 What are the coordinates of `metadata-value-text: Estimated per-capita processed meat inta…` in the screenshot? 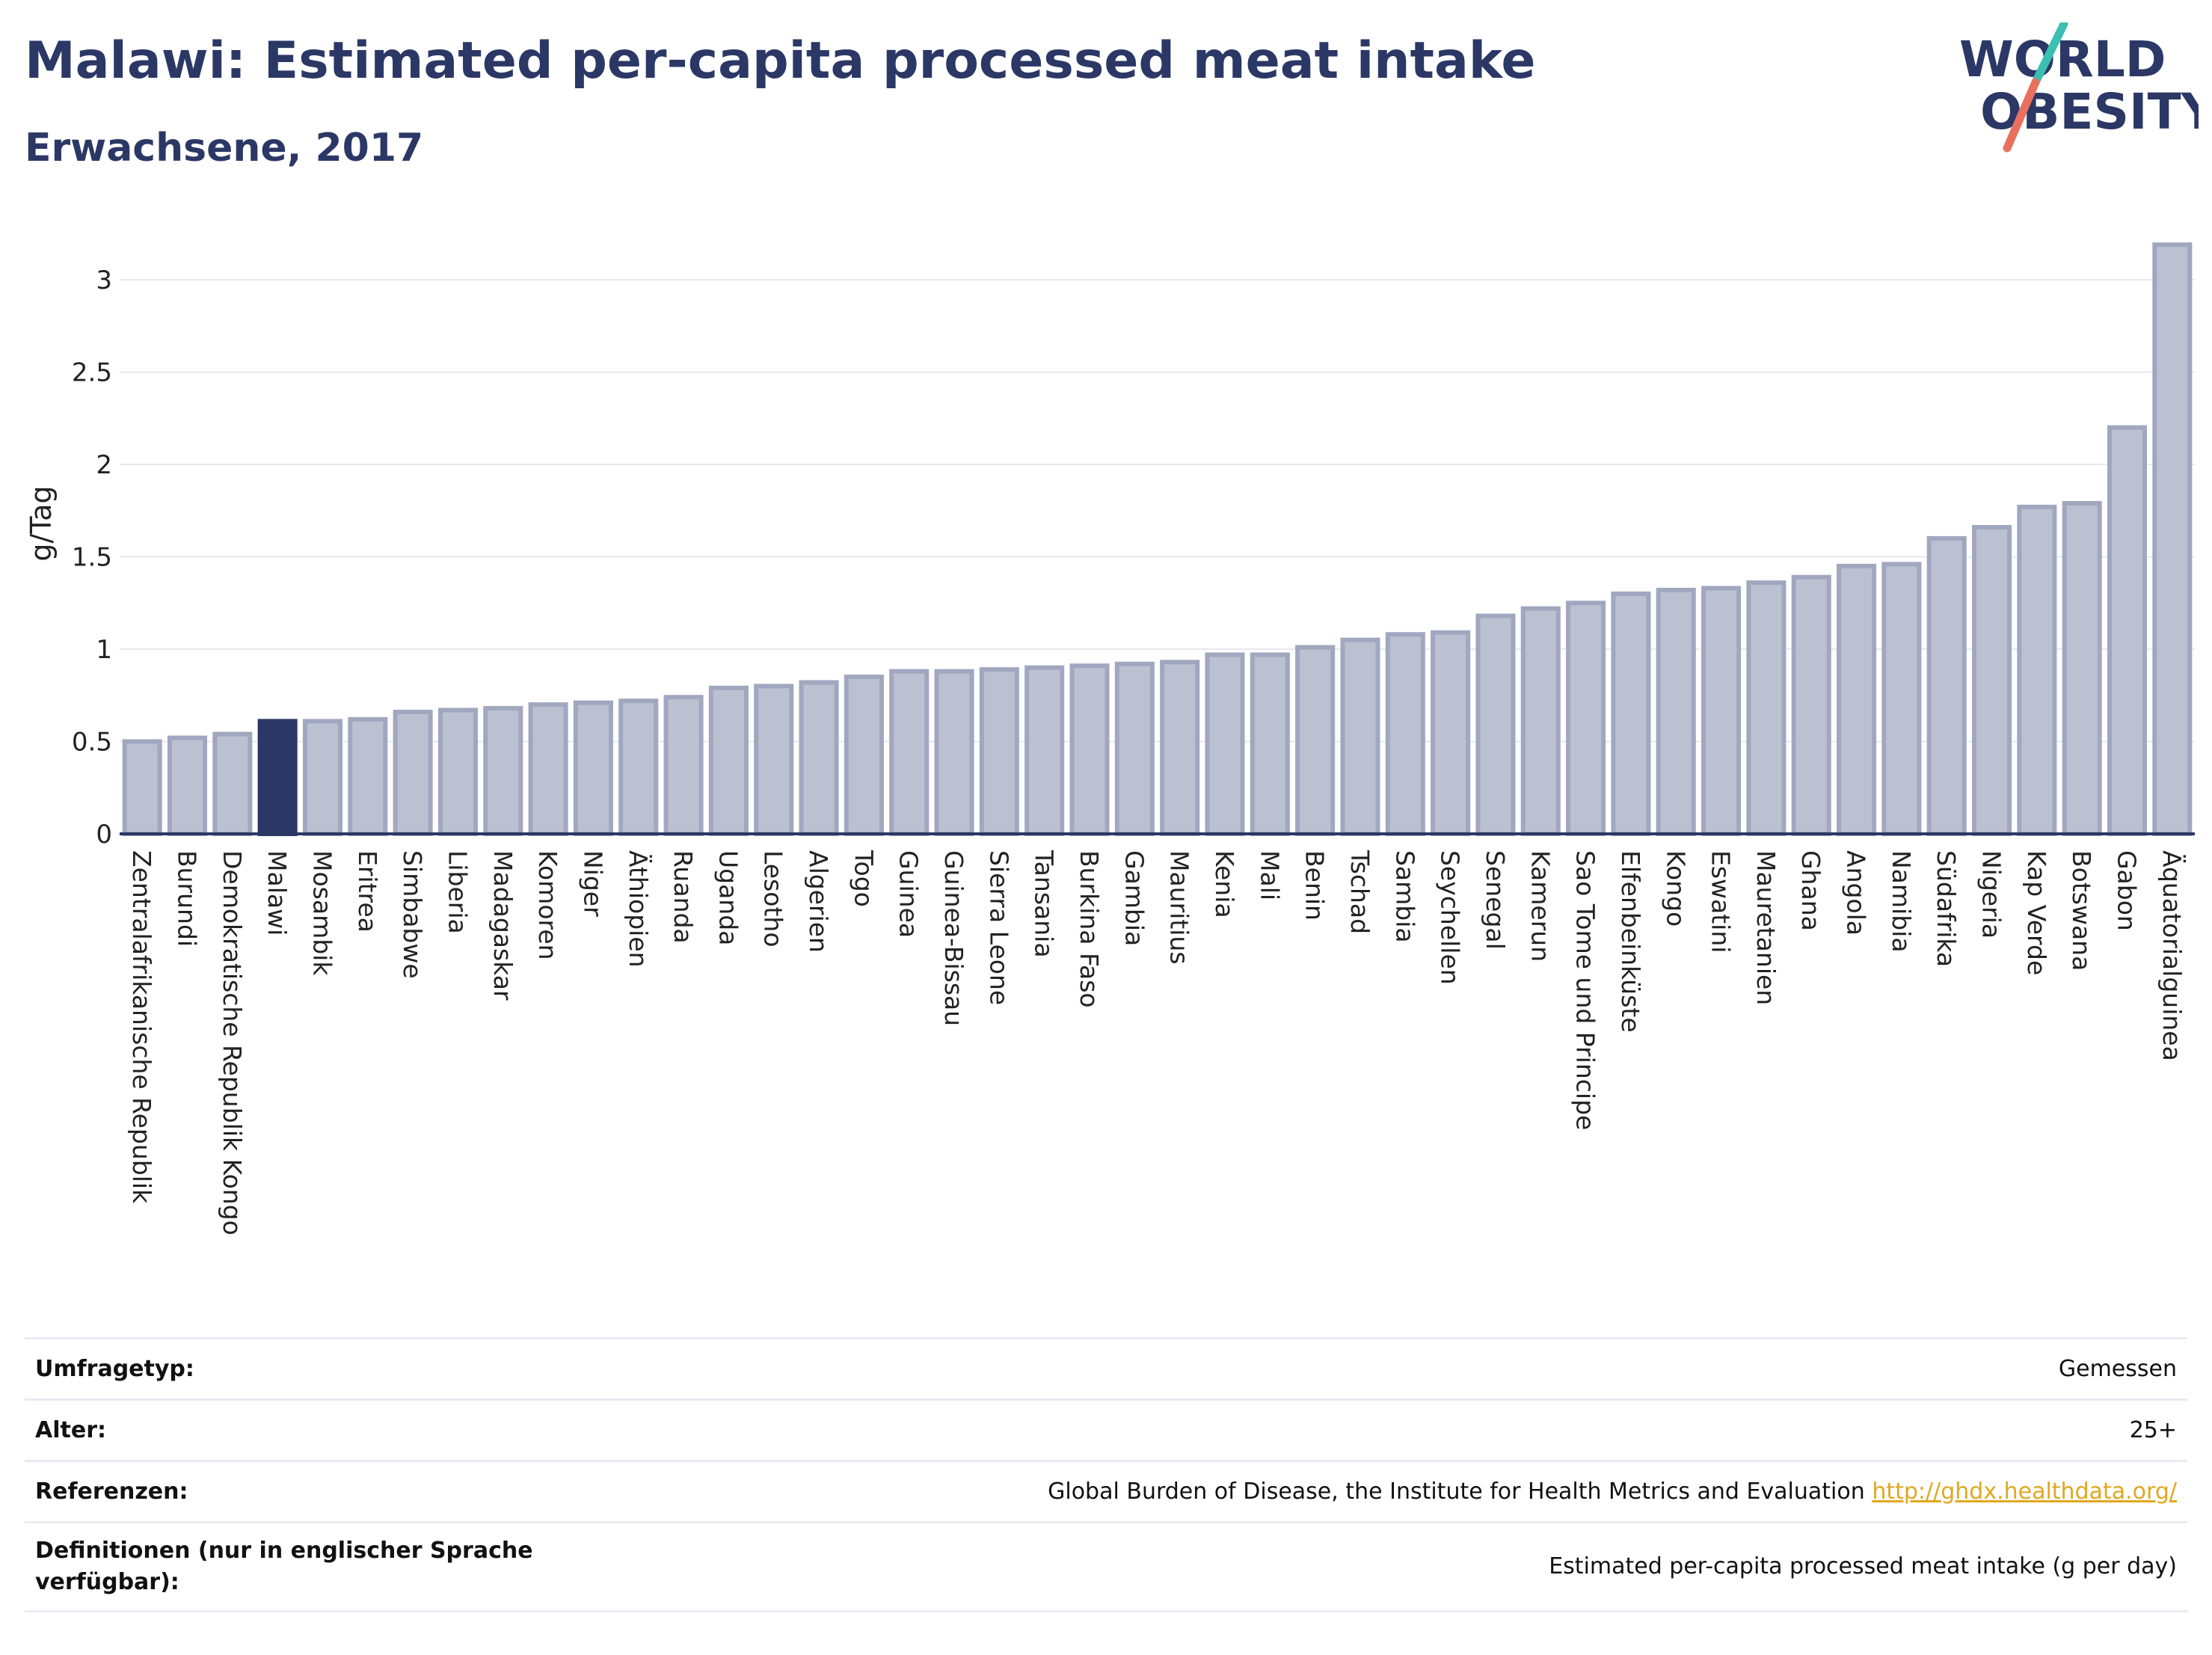 It's located at (1863, 1566).